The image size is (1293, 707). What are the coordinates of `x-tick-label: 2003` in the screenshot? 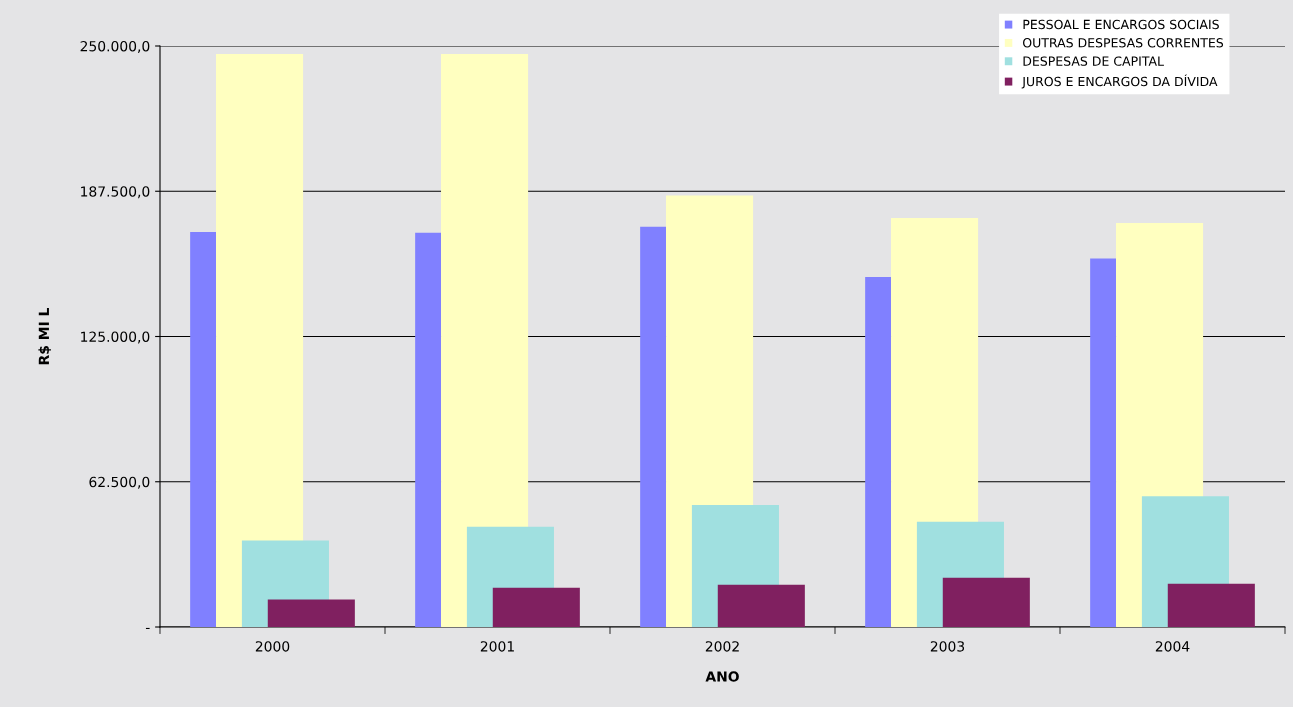 It's located at (947, 646).